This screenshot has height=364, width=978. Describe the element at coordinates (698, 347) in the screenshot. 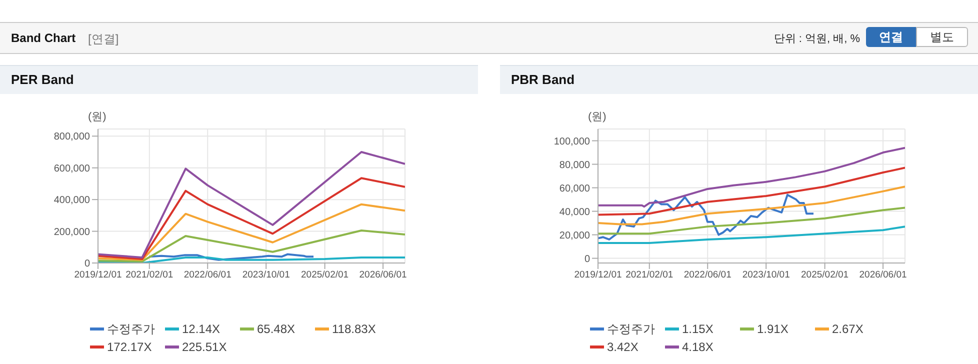

I see `legend-label: 4.18X` at that location.